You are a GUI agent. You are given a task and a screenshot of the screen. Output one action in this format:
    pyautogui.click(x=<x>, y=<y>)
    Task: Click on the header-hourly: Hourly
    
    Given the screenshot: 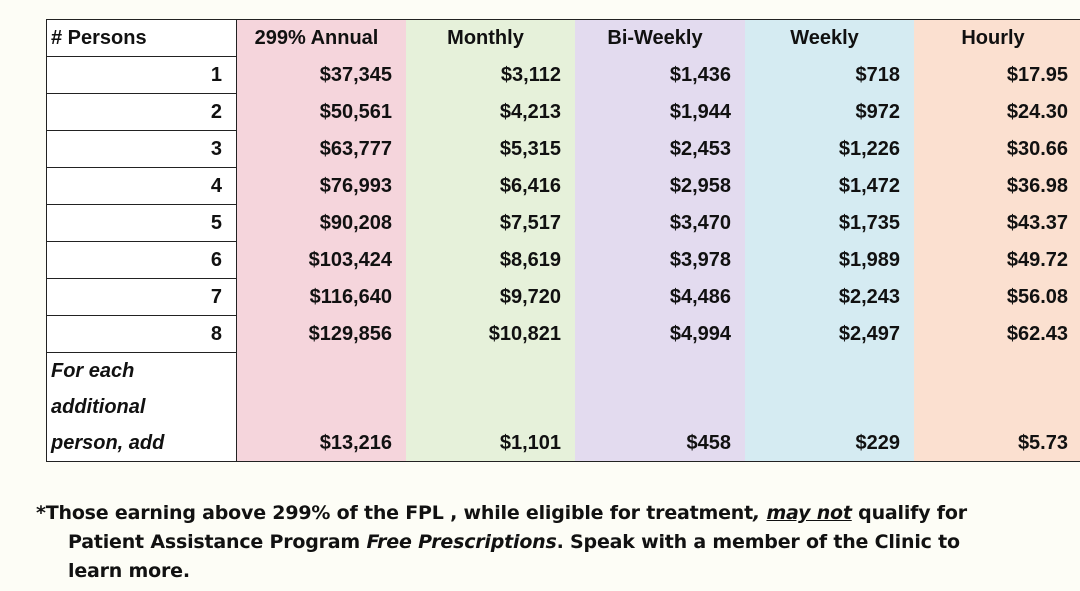 What is the action you would take?
    pyautogui.click(x=997, y=38)
    